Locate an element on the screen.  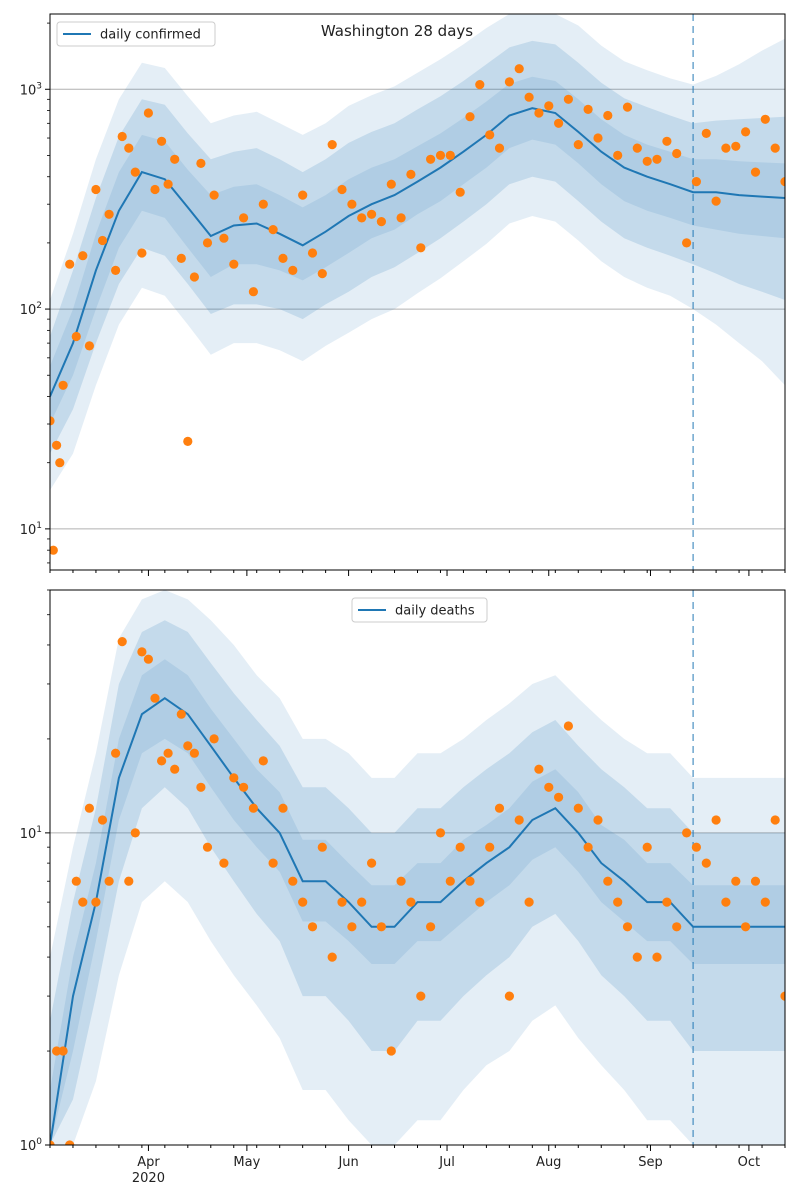
x-tick-label: Apr is located at coordinates (148, 1162).